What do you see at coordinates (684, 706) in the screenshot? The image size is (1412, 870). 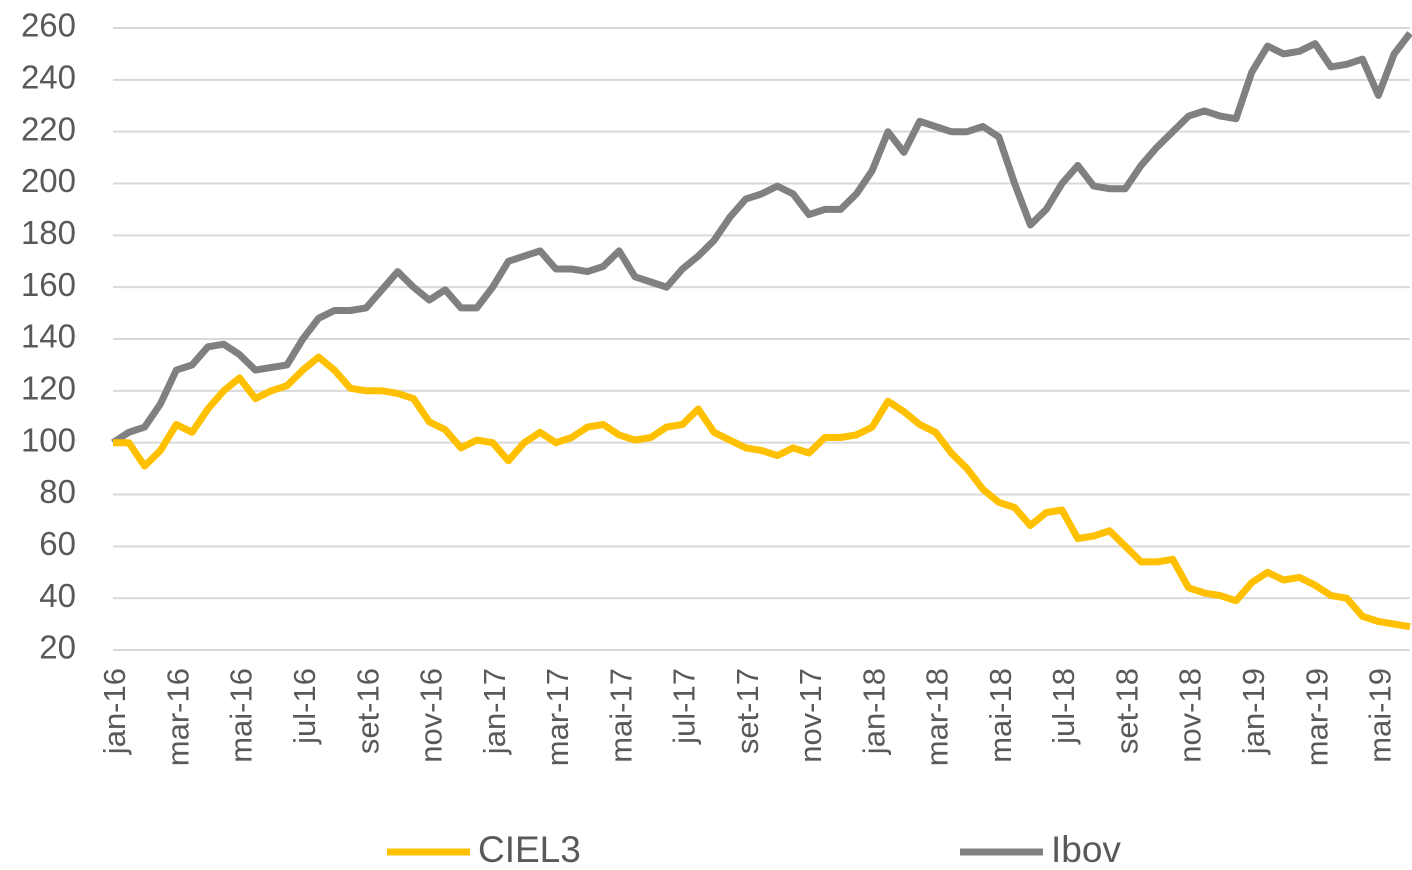 I see `x-tick-label: jul-17` at bounding box center [684, 706].